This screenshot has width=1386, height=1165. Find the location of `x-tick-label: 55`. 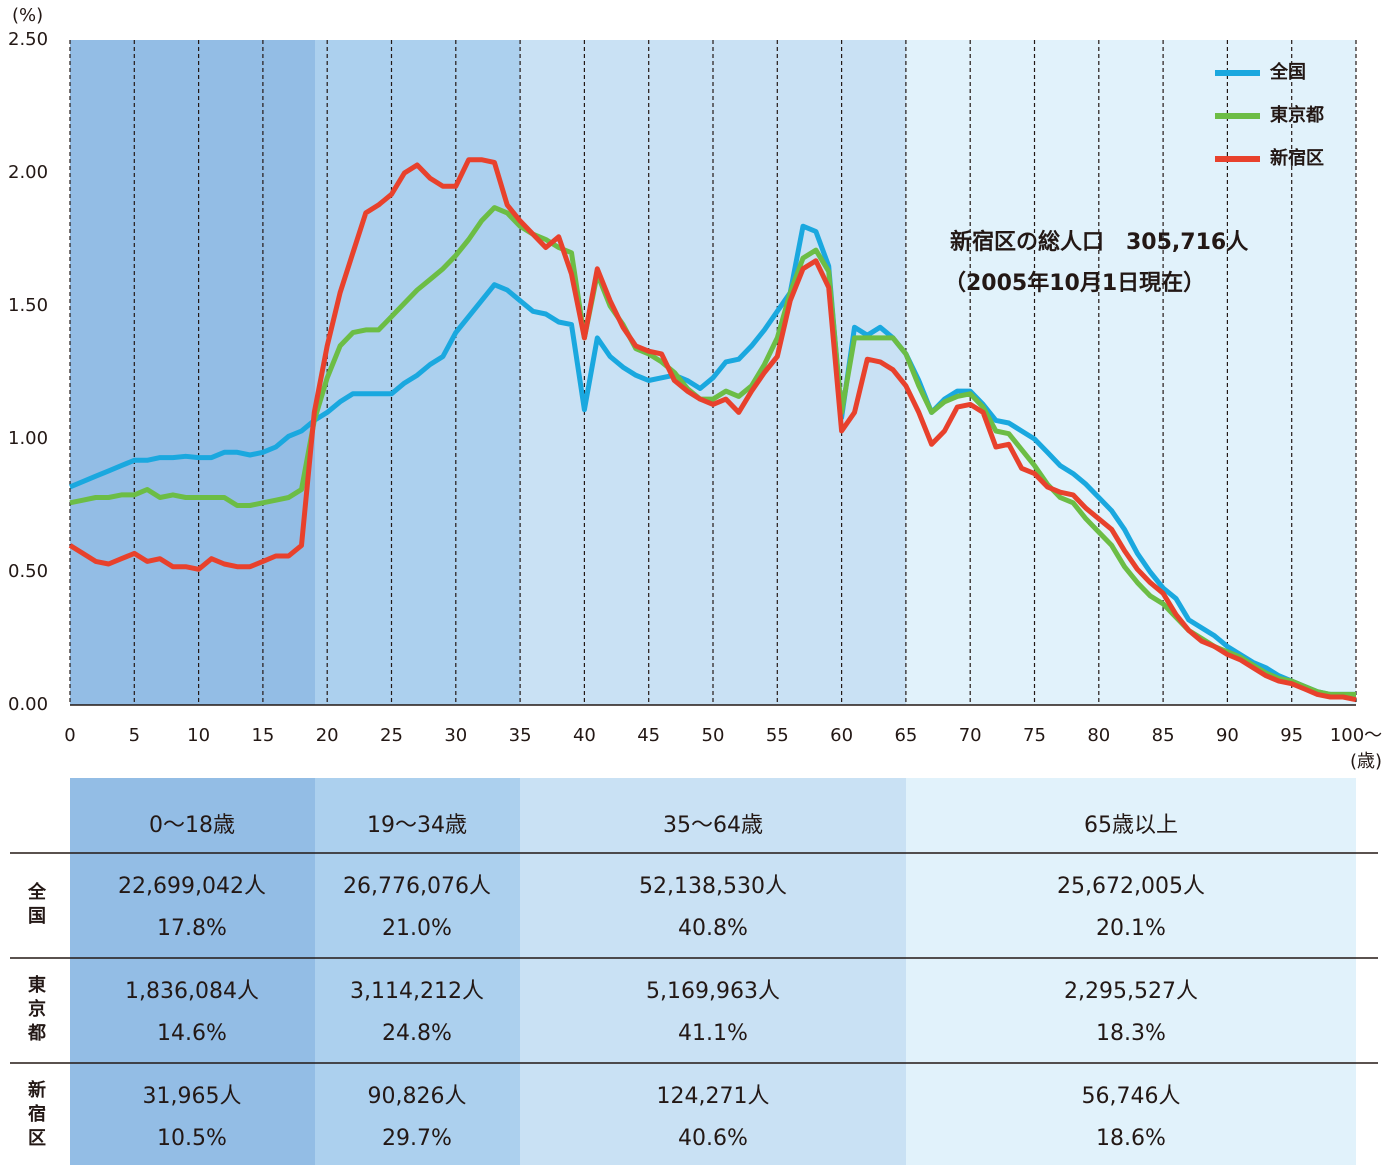

x-tick-label: 55 is located at coordinates (777, 735).